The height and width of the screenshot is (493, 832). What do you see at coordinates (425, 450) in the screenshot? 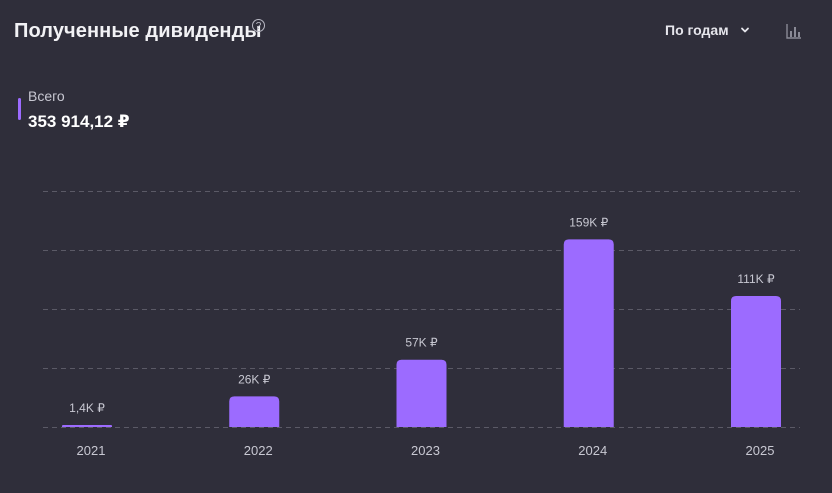
I see `x-tick-label: 2023` at bounding box center [425, 450].